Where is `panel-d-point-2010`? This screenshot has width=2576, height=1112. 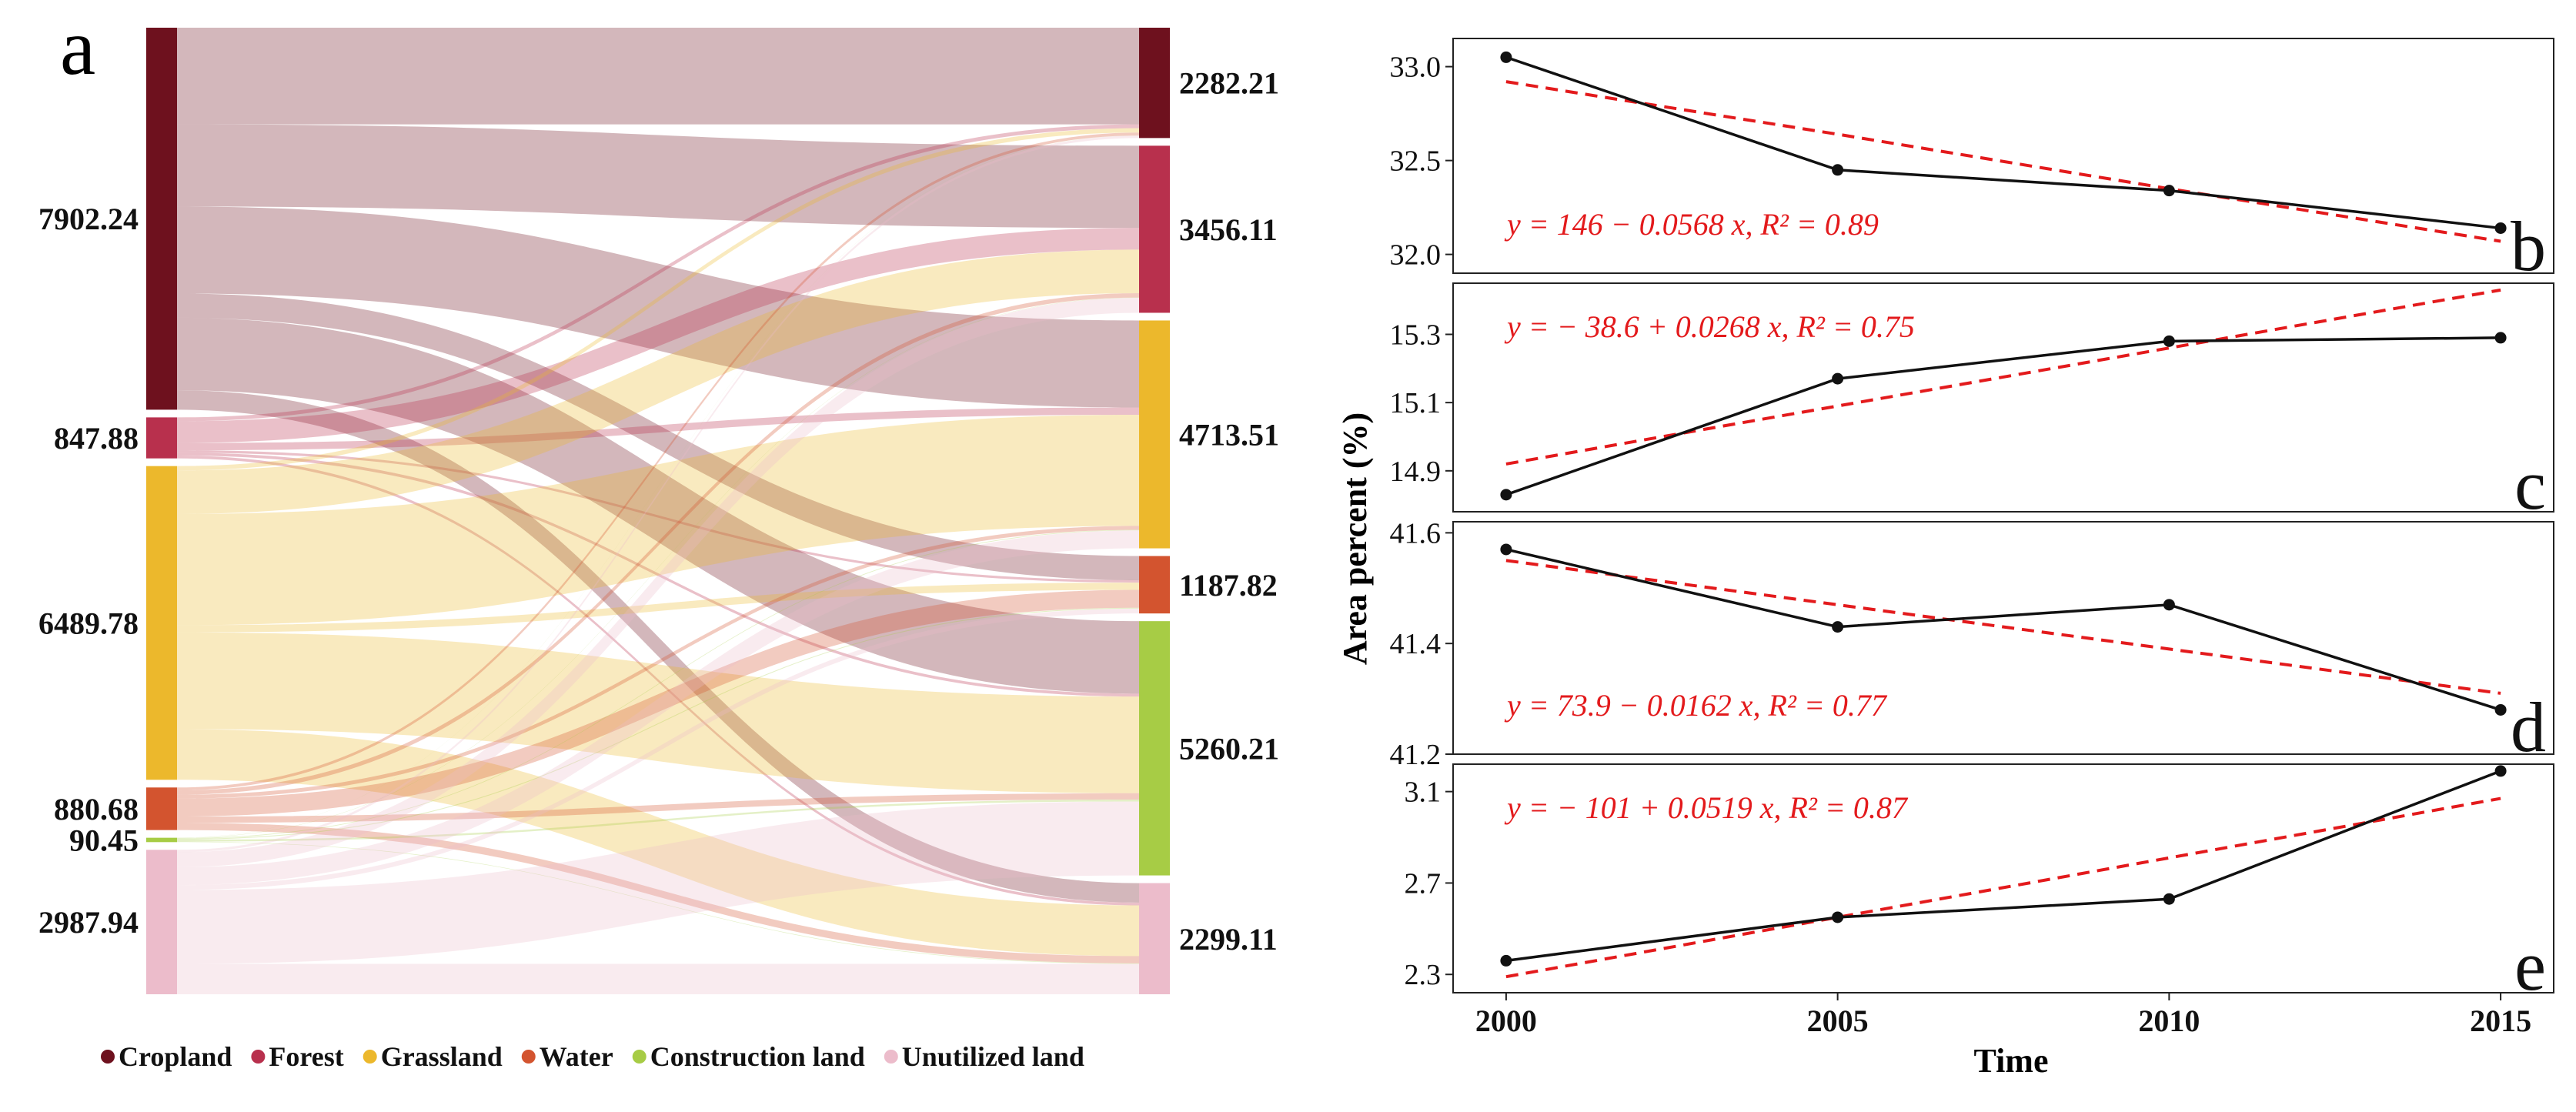
panel-d-point-2010 is located at coordinates (2169, 605).